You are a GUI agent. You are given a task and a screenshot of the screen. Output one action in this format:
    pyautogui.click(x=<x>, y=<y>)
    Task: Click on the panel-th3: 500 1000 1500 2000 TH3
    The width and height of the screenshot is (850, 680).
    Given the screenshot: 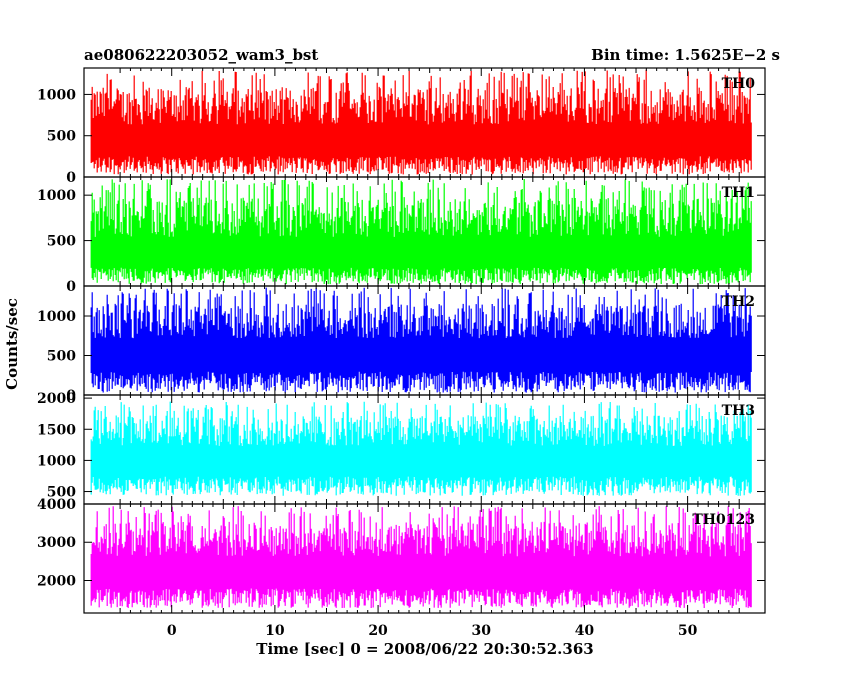 What is the action you would take?
    pyautogui.click(x=401, y=448)
    